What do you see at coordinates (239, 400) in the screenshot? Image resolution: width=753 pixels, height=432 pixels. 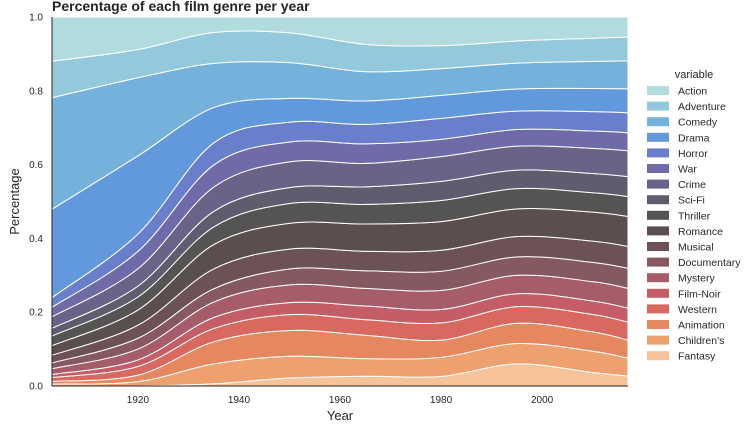 I see `x-tick-label: 1940` at bounding box center [239, 400].